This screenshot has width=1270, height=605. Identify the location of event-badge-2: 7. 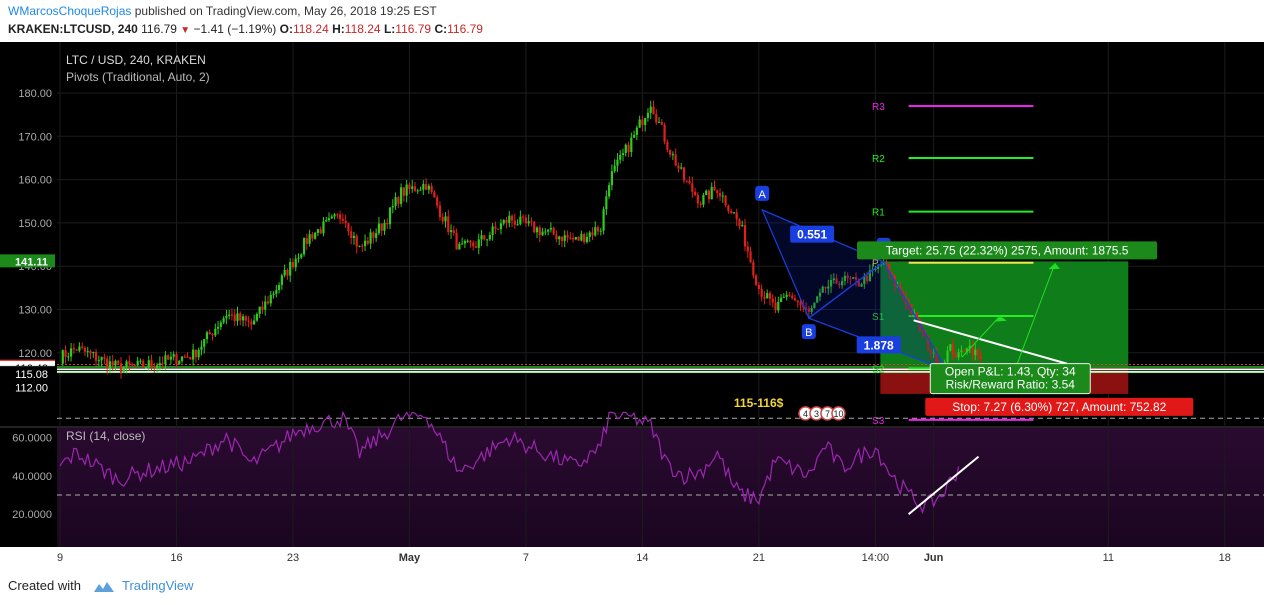
(827, 413).